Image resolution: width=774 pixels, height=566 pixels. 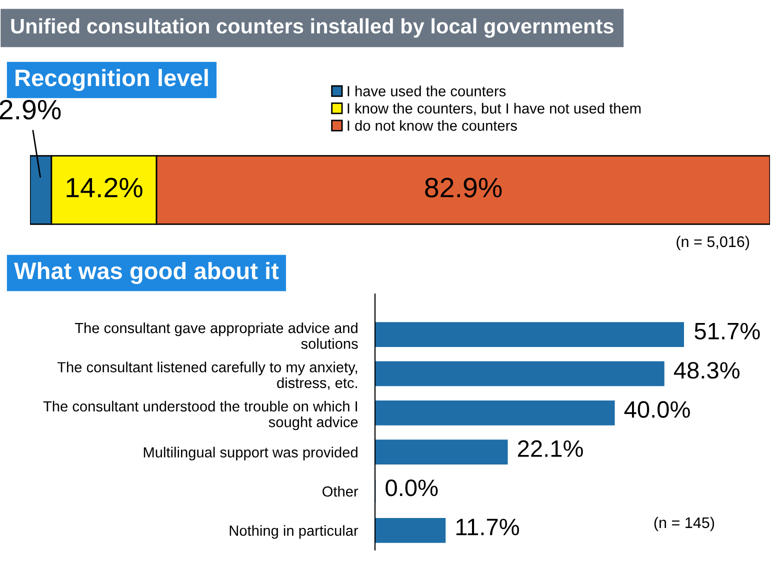 What do you see at coordinates (463, 188) in the screenshot?
I see `data-label: 82.9%` at bounding box center [463, 188].